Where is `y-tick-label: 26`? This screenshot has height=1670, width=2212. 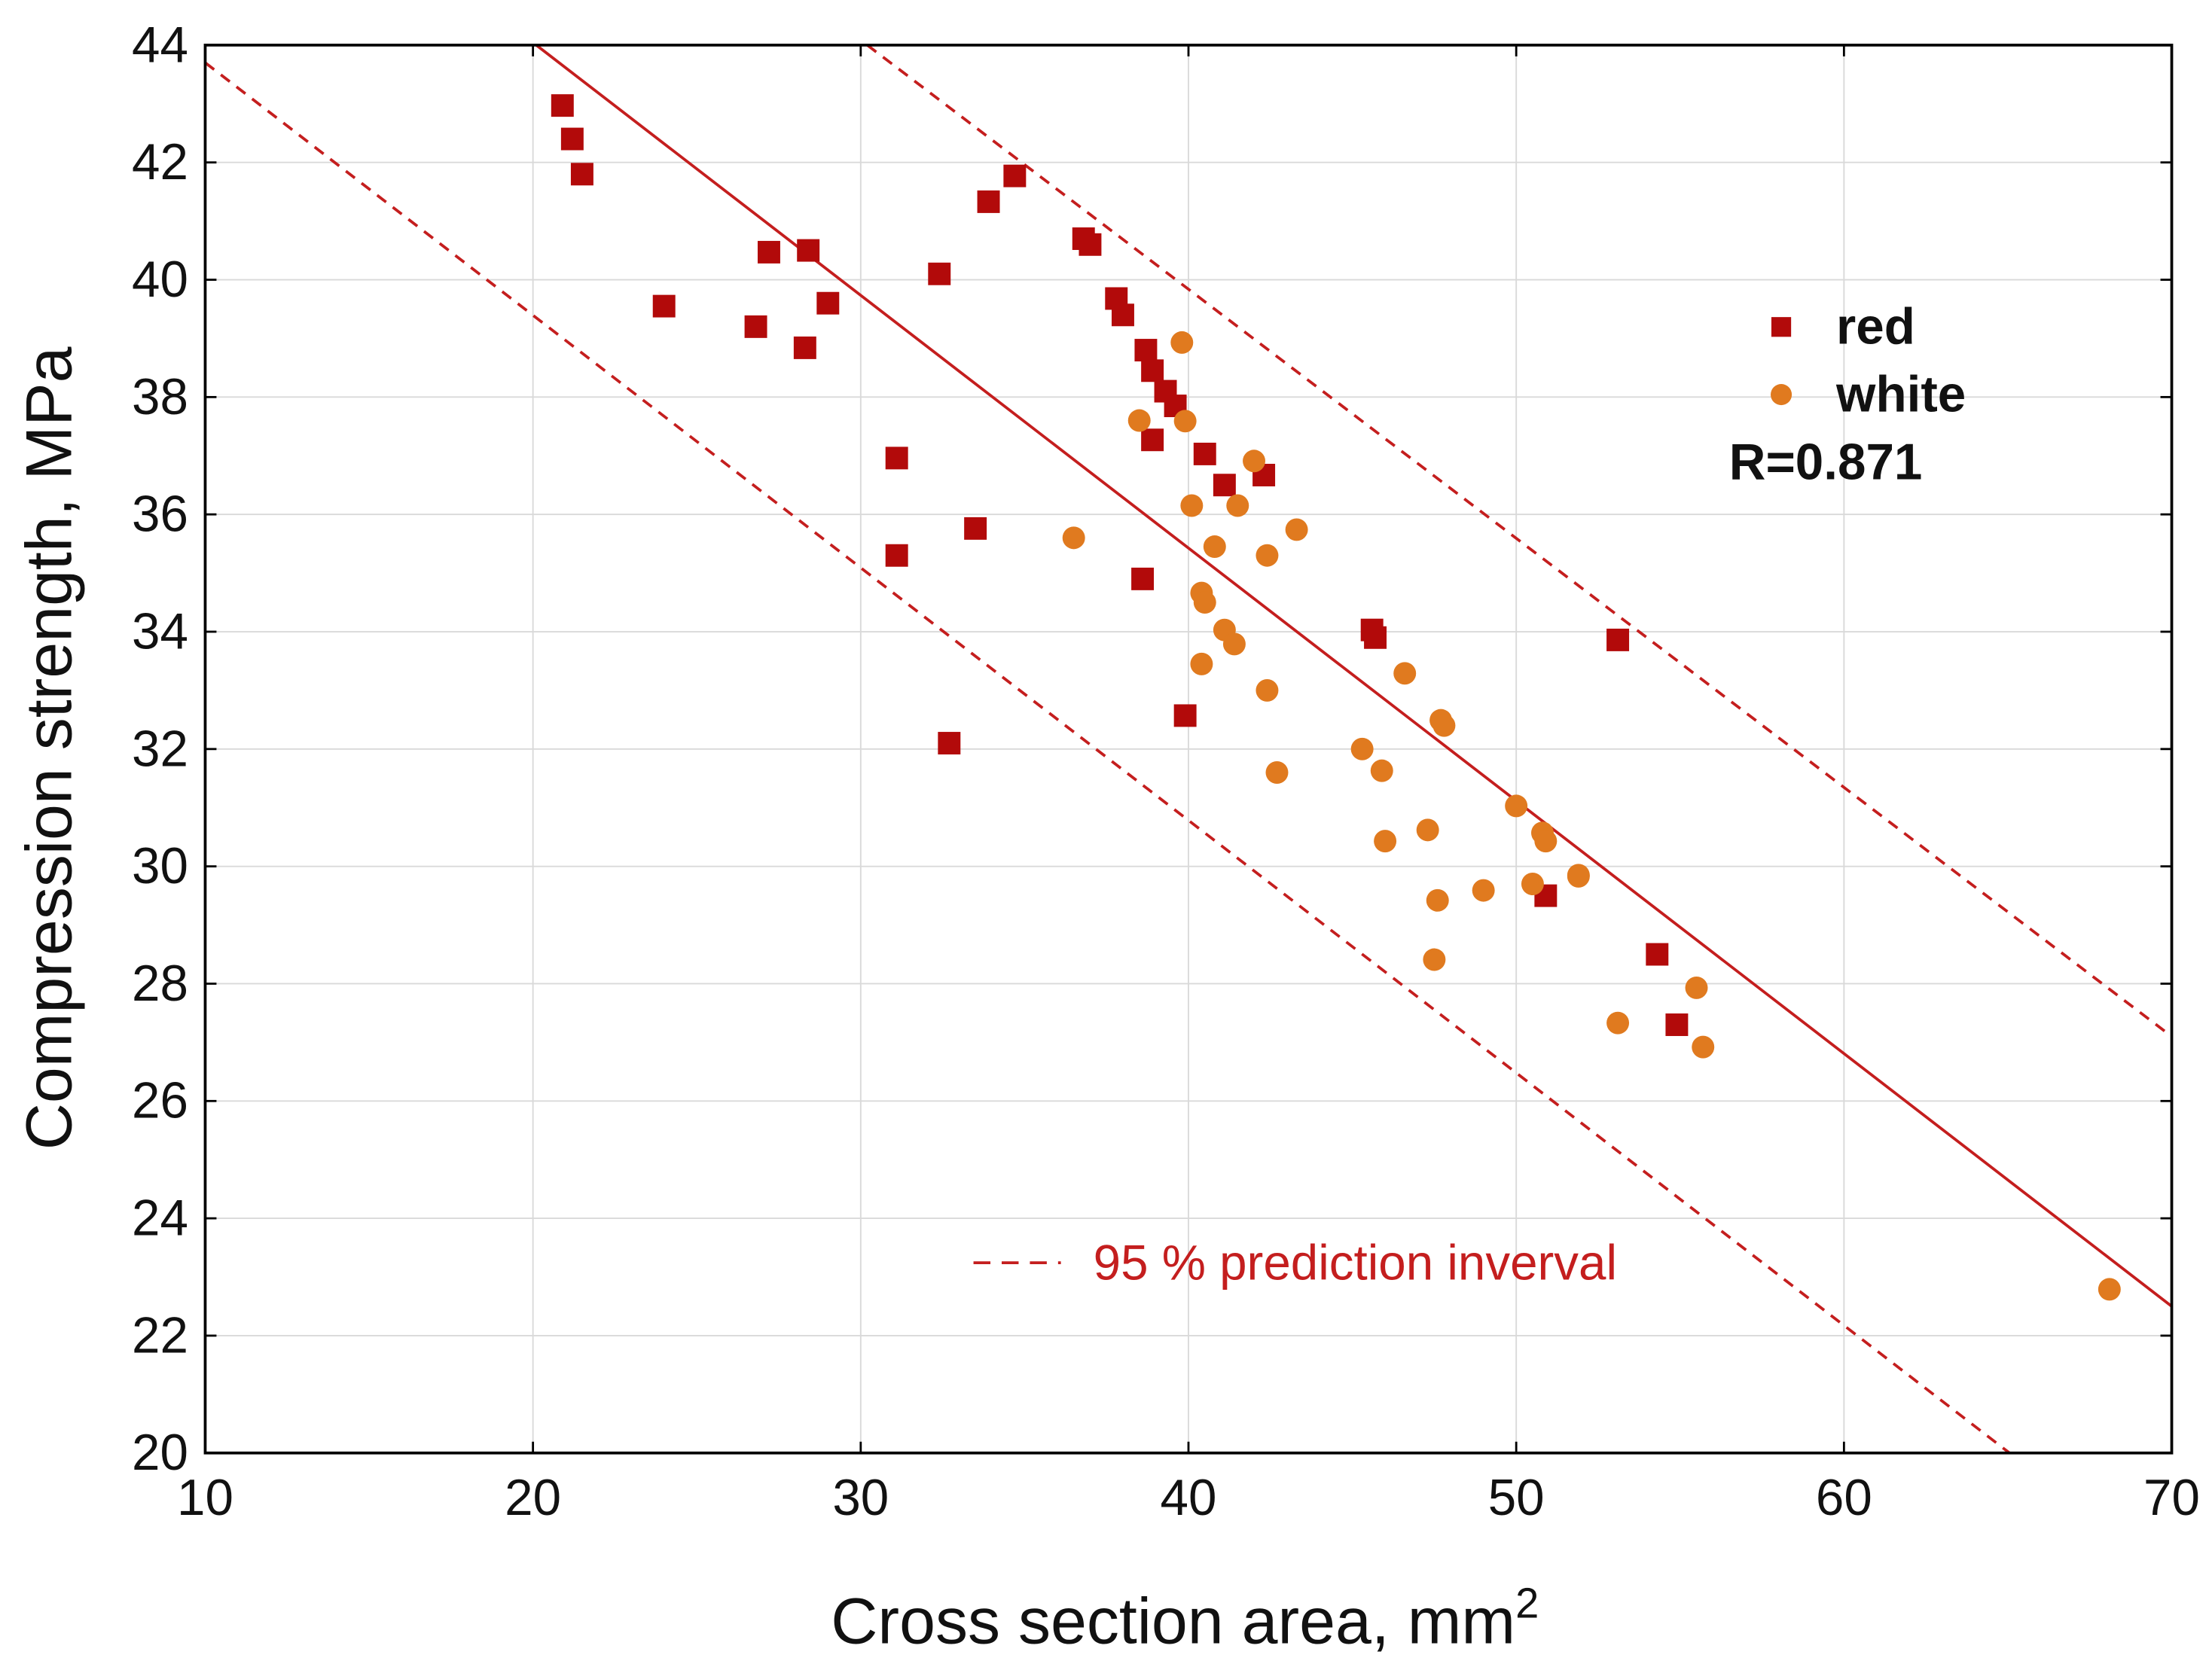 y-tick-label: 26 is located at coordinates (160, 1101).